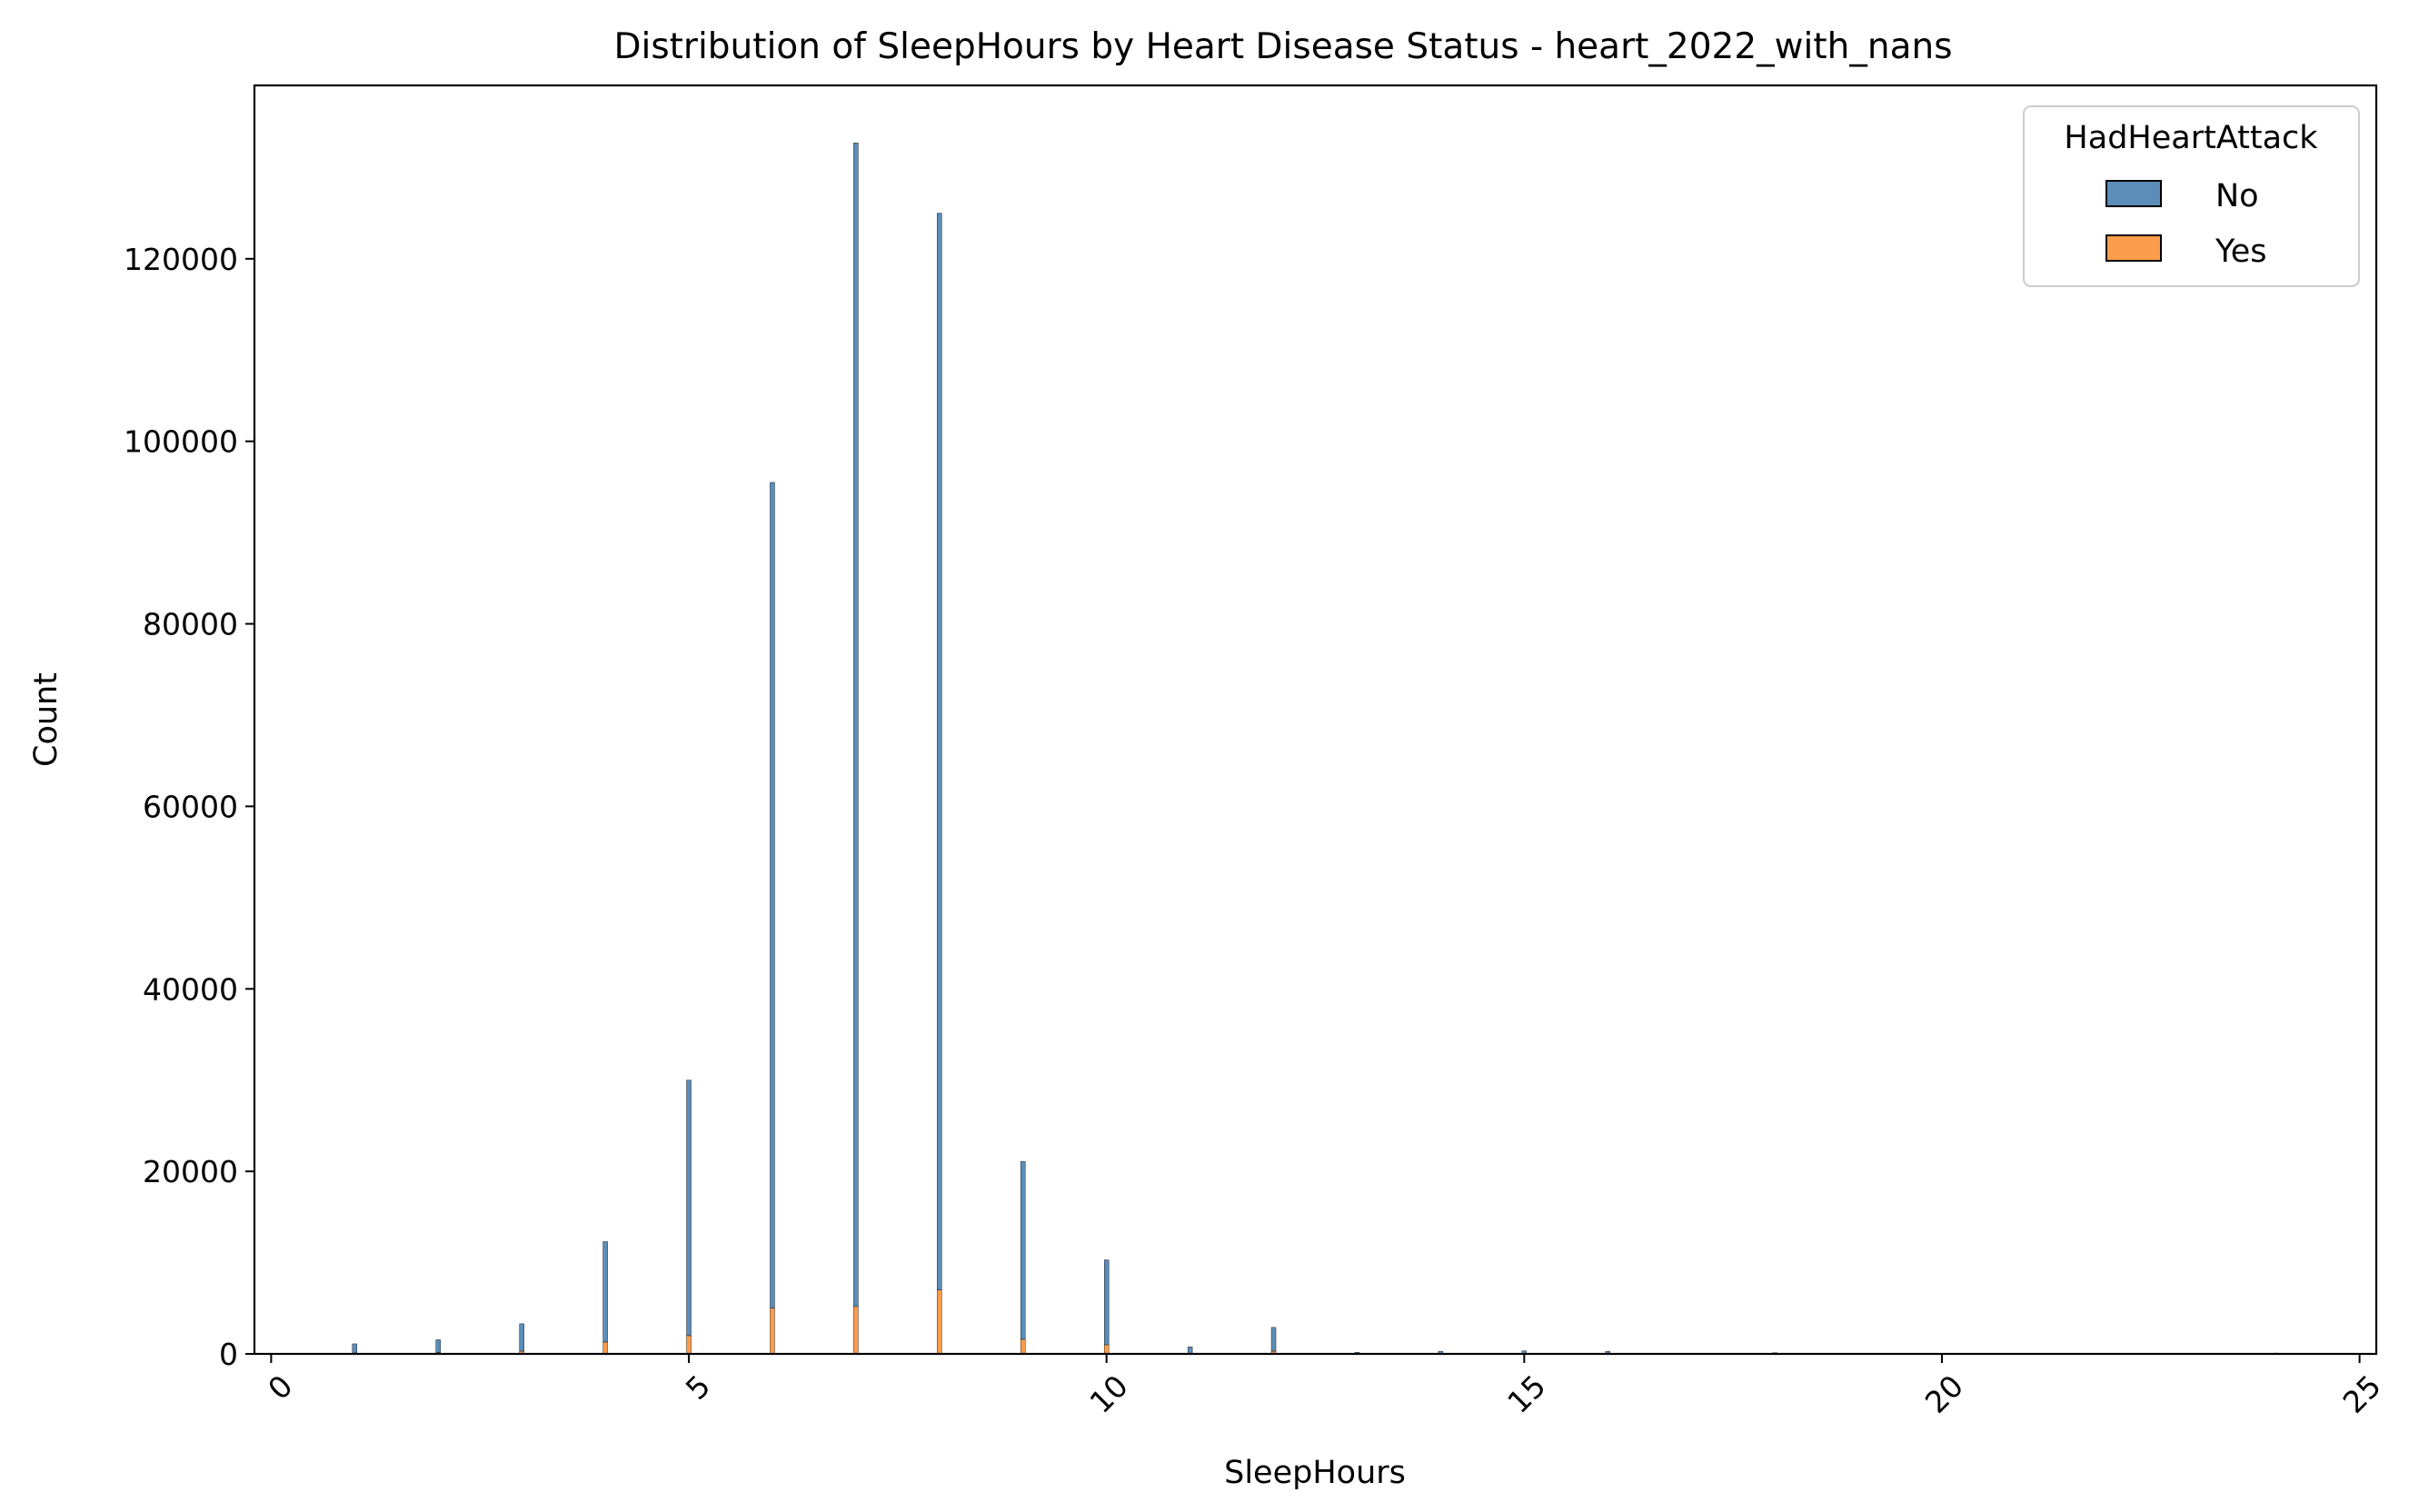 This screenshot has height=1512, width=2409. I want to click on y-axis-ticks: 0 20000 40000 60000 80000 100000 120000, so click(189, 807).